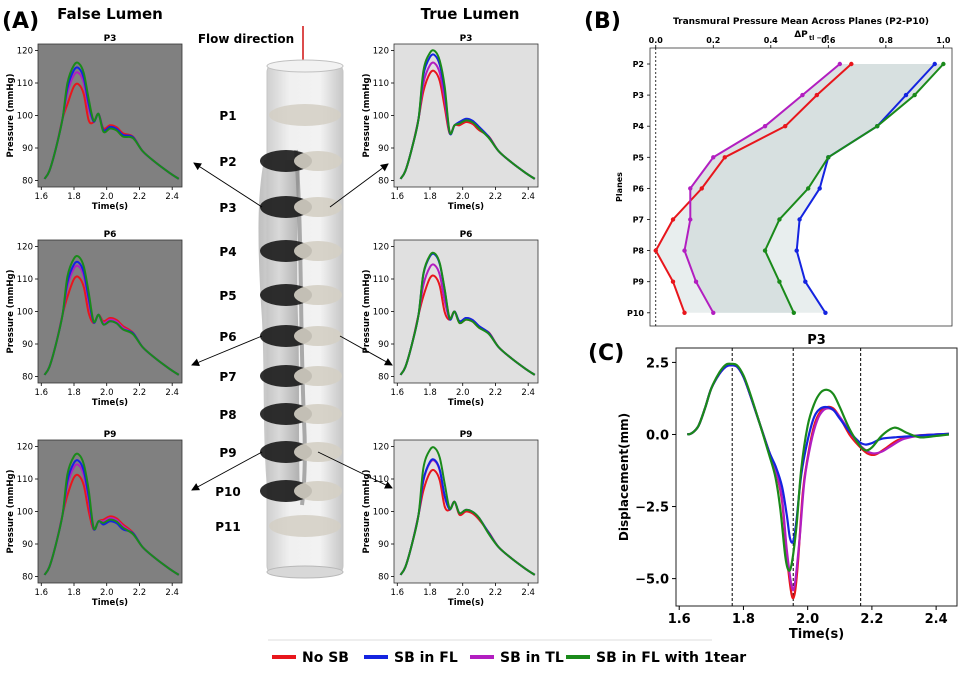 Image resolution: width=980 pixels, height=683 pixels. I want to click on b-point-sb-in-fl-p3, so click(906, 95).